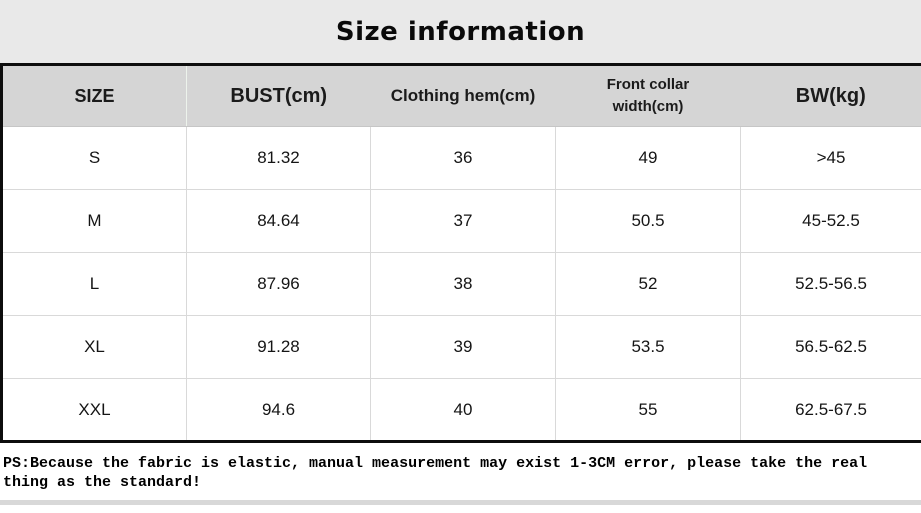 The width and height of the screenshot is (921, 513). I want to click on table-row-m: M 84.64 37 50.5 45-52.5, so click(461, 221).